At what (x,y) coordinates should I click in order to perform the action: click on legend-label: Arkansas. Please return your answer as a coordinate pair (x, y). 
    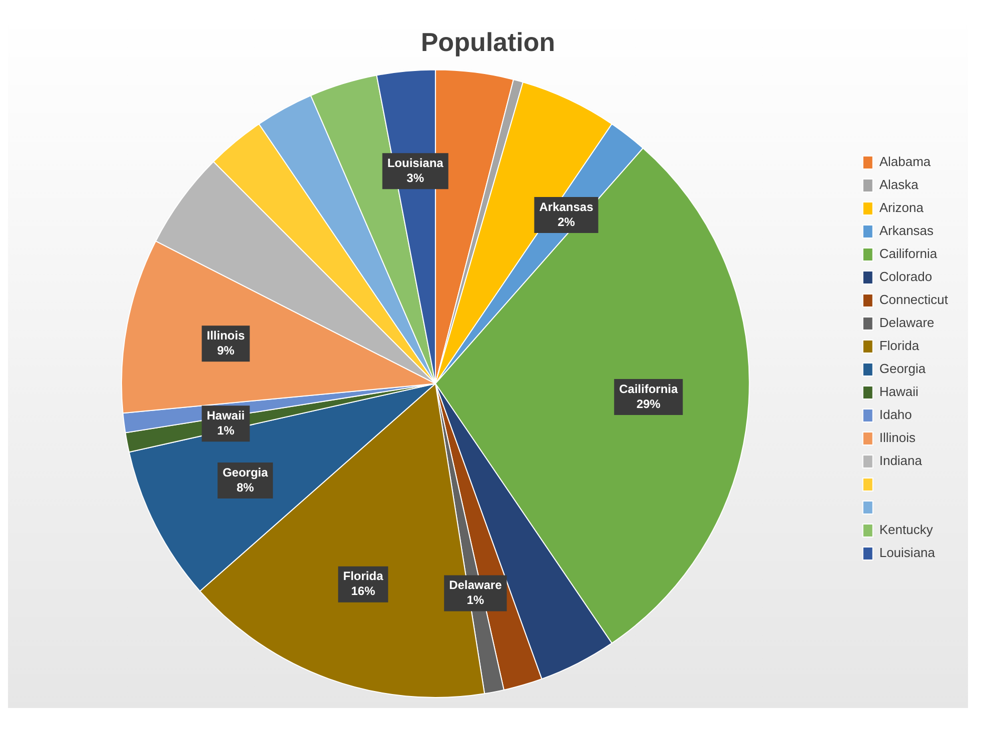
    Looking at the image, I should click on (906, 230).